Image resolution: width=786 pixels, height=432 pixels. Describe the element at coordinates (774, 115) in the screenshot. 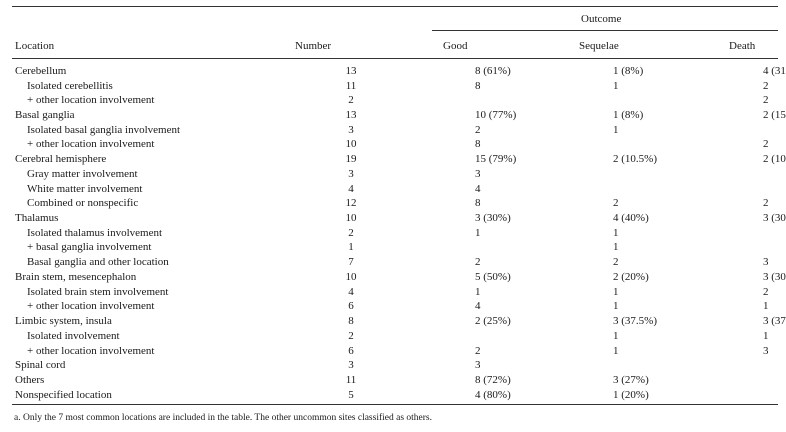

I see `death-cell: 2 (15%)` at that location.